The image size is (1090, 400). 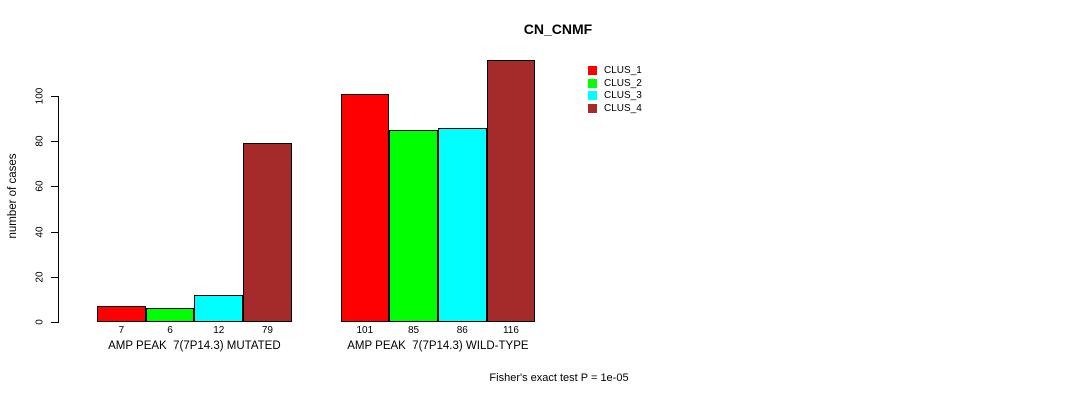 What do you see at coordinates (623, 96) in the screenshot?
I see `legend-label: CLUS_3` at bounding box center [623, 96].